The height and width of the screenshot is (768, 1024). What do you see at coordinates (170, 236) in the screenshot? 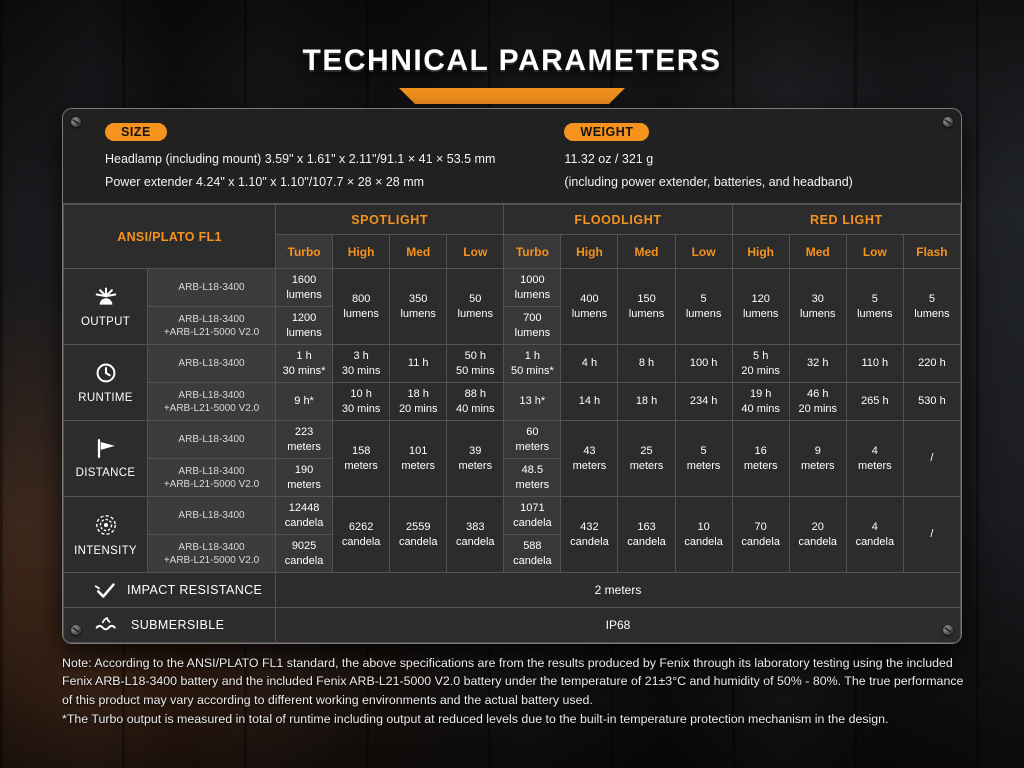
I see `fl1-standard-header: ANSI/PLATO FL1` at bounding box center [170, 236].